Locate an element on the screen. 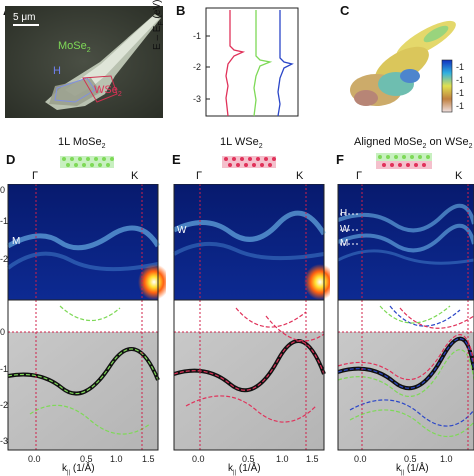 This screenshot has height=476, width=474. label-wse2-text: WSe is located at coordinates (106, 90).